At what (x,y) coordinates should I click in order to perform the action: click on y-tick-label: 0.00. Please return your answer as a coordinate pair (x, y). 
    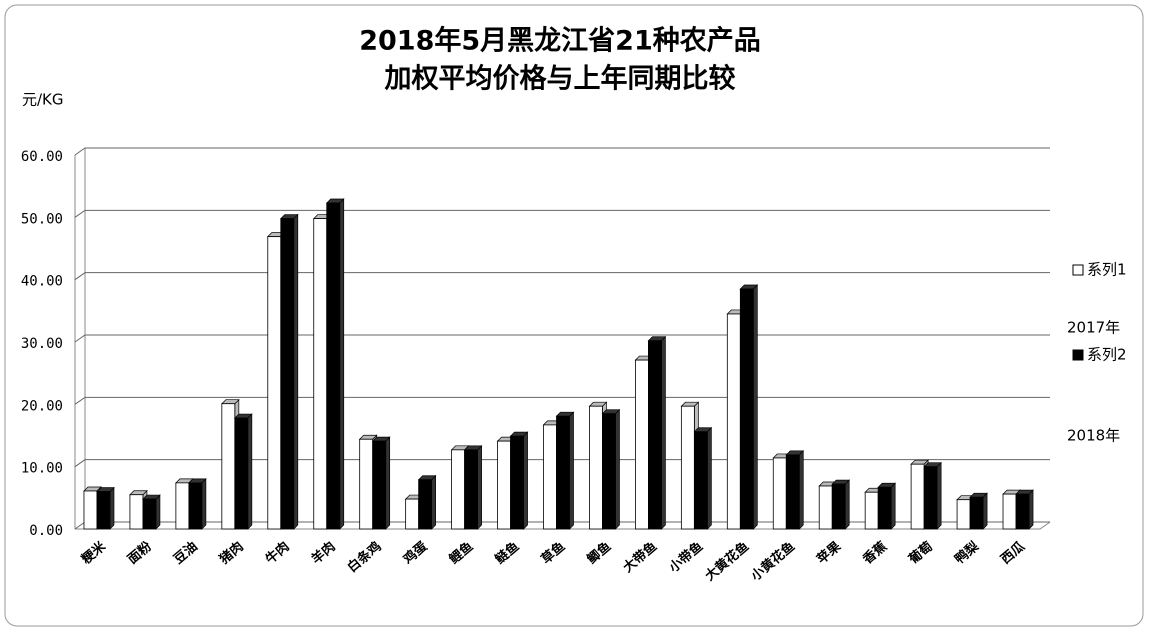
    Looking at the image, I should click on (46, 531).